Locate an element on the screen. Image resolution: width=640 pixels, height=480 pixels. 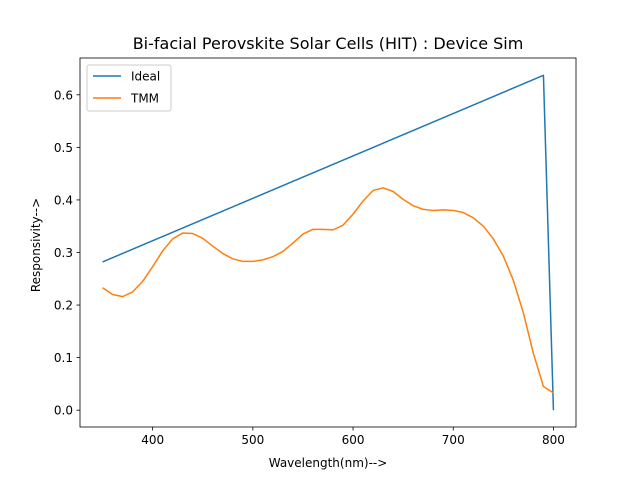
x-tick-label: 800 is located at coordinates (553, 440).